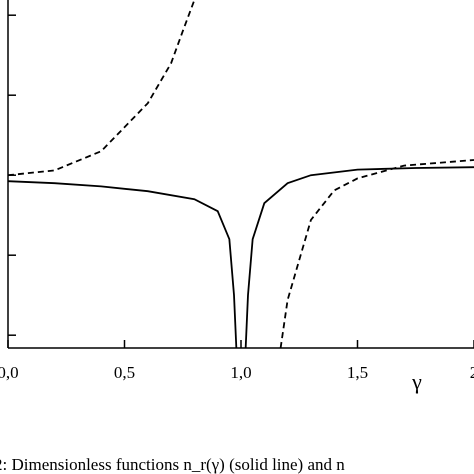 The height and width of the screenshot is (474, 474). Describe the element at coordinates (357, 372) in the screenshot. I see `x-tick-label: 1,5` at that location.